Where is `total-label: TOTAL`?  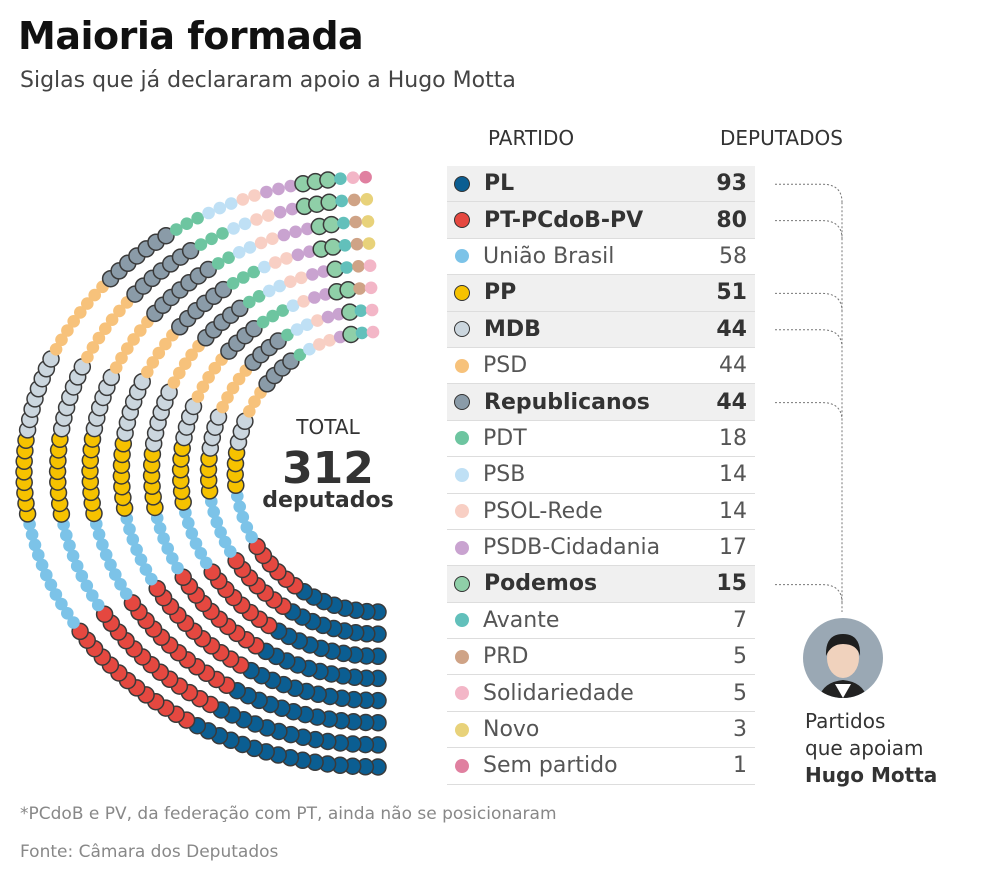
total-label: TOTAL is located at coordinates (328, 427).